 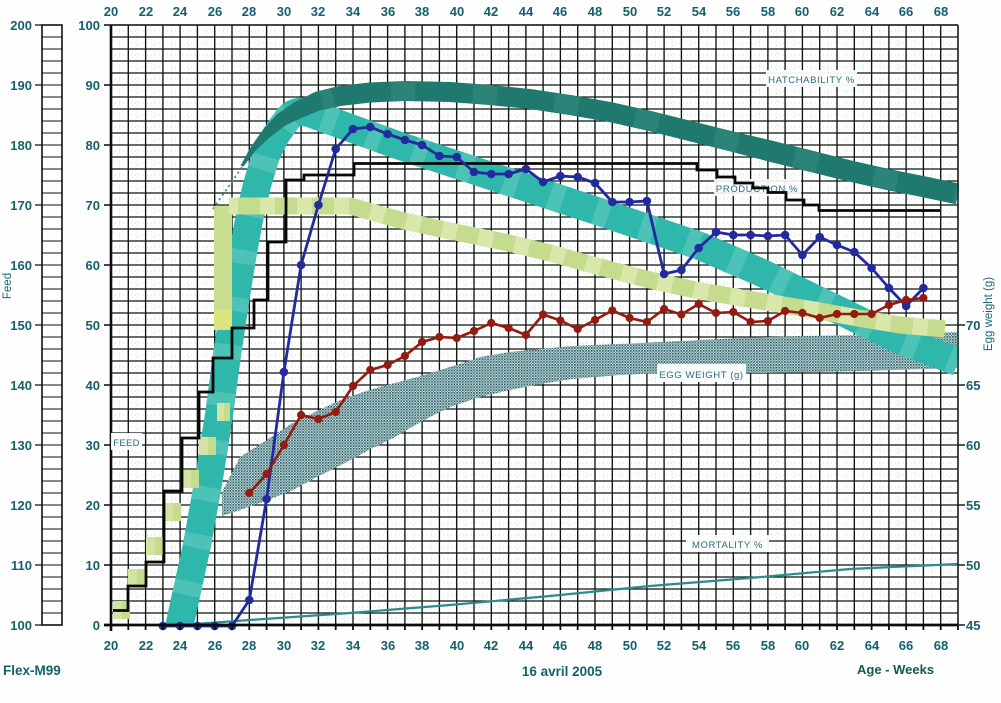 What do you see at coordinates (21, 565) in the screenshot?
I see `svg-text: 110` at bounding box center [21, 565].